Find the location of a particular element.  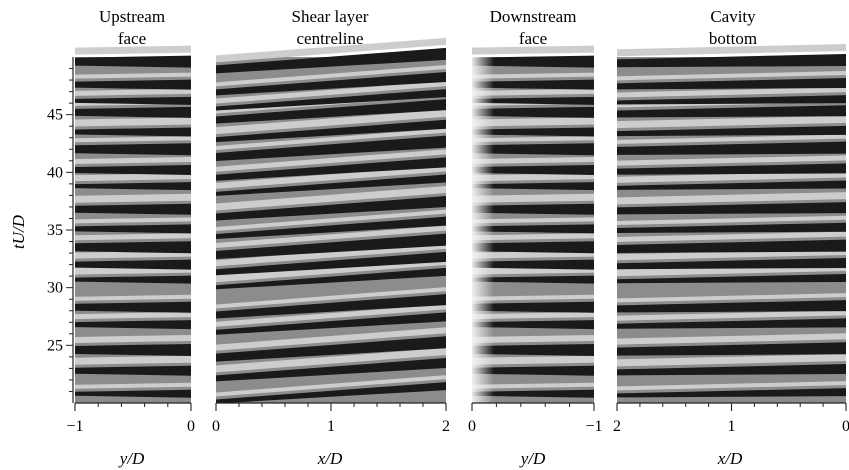

panel-2-title-line2: centreline is located at coordinates (329, 38).